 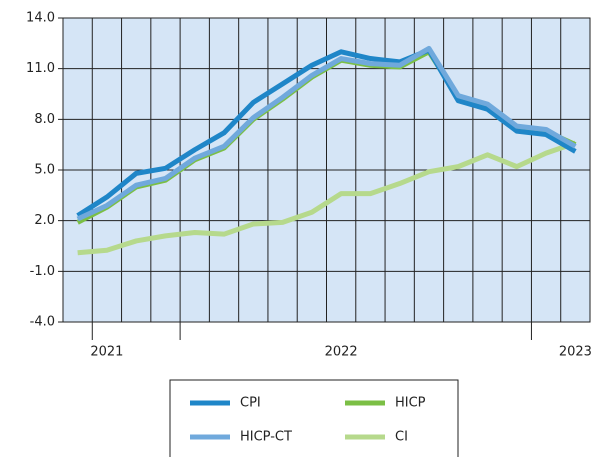 What do you see at coordinates (401, 437) in the screenshot?
I see `legend-label: CI` at bounding box center [401, 437].